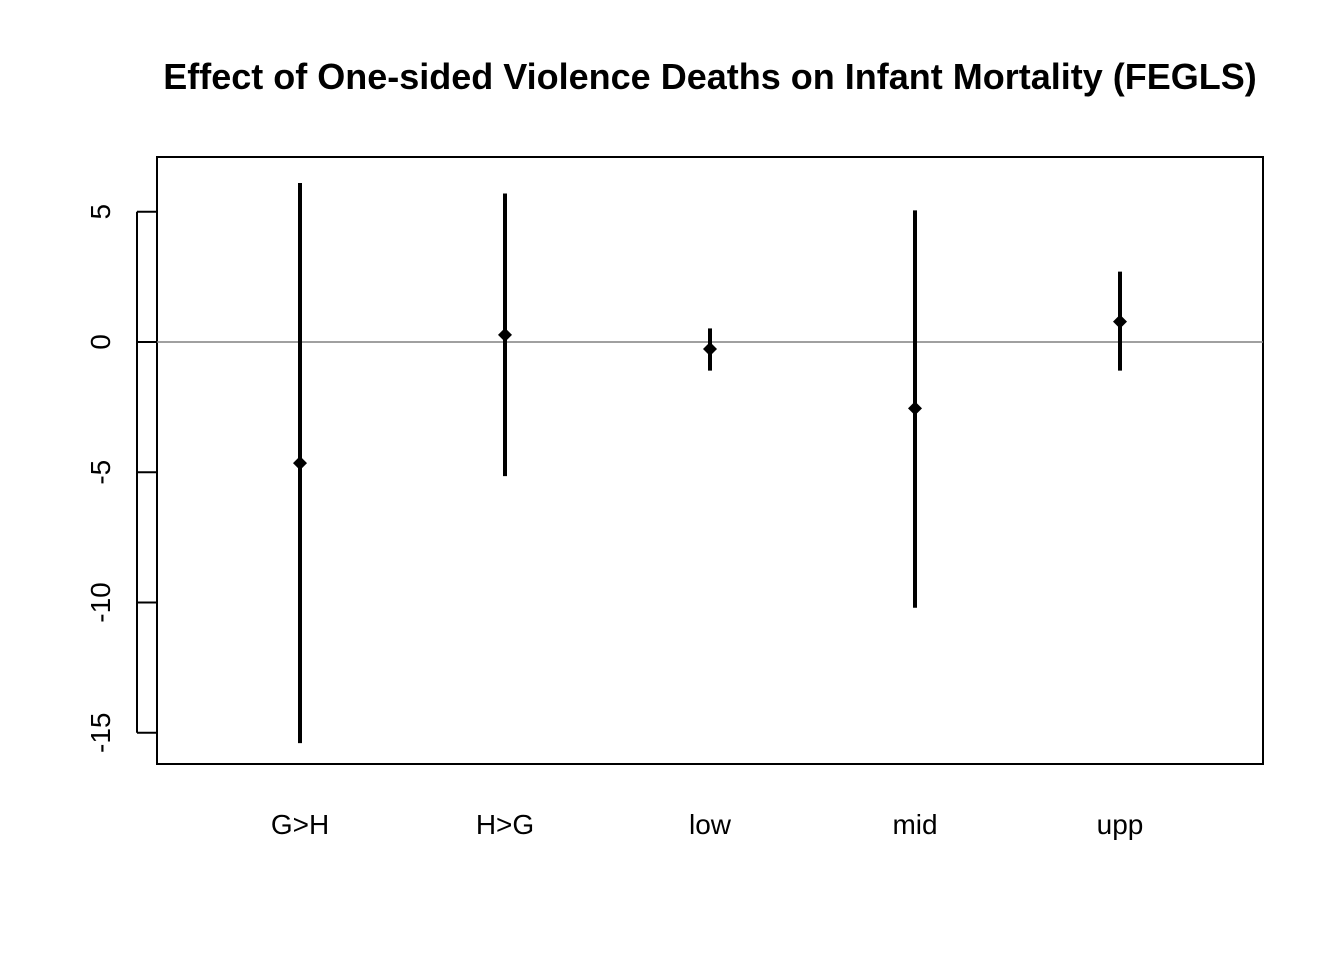  What do you see at coordinates (505, 824) in the screenshot?
I see `x-tick-label: H>G` at bounding box center [505, 824].